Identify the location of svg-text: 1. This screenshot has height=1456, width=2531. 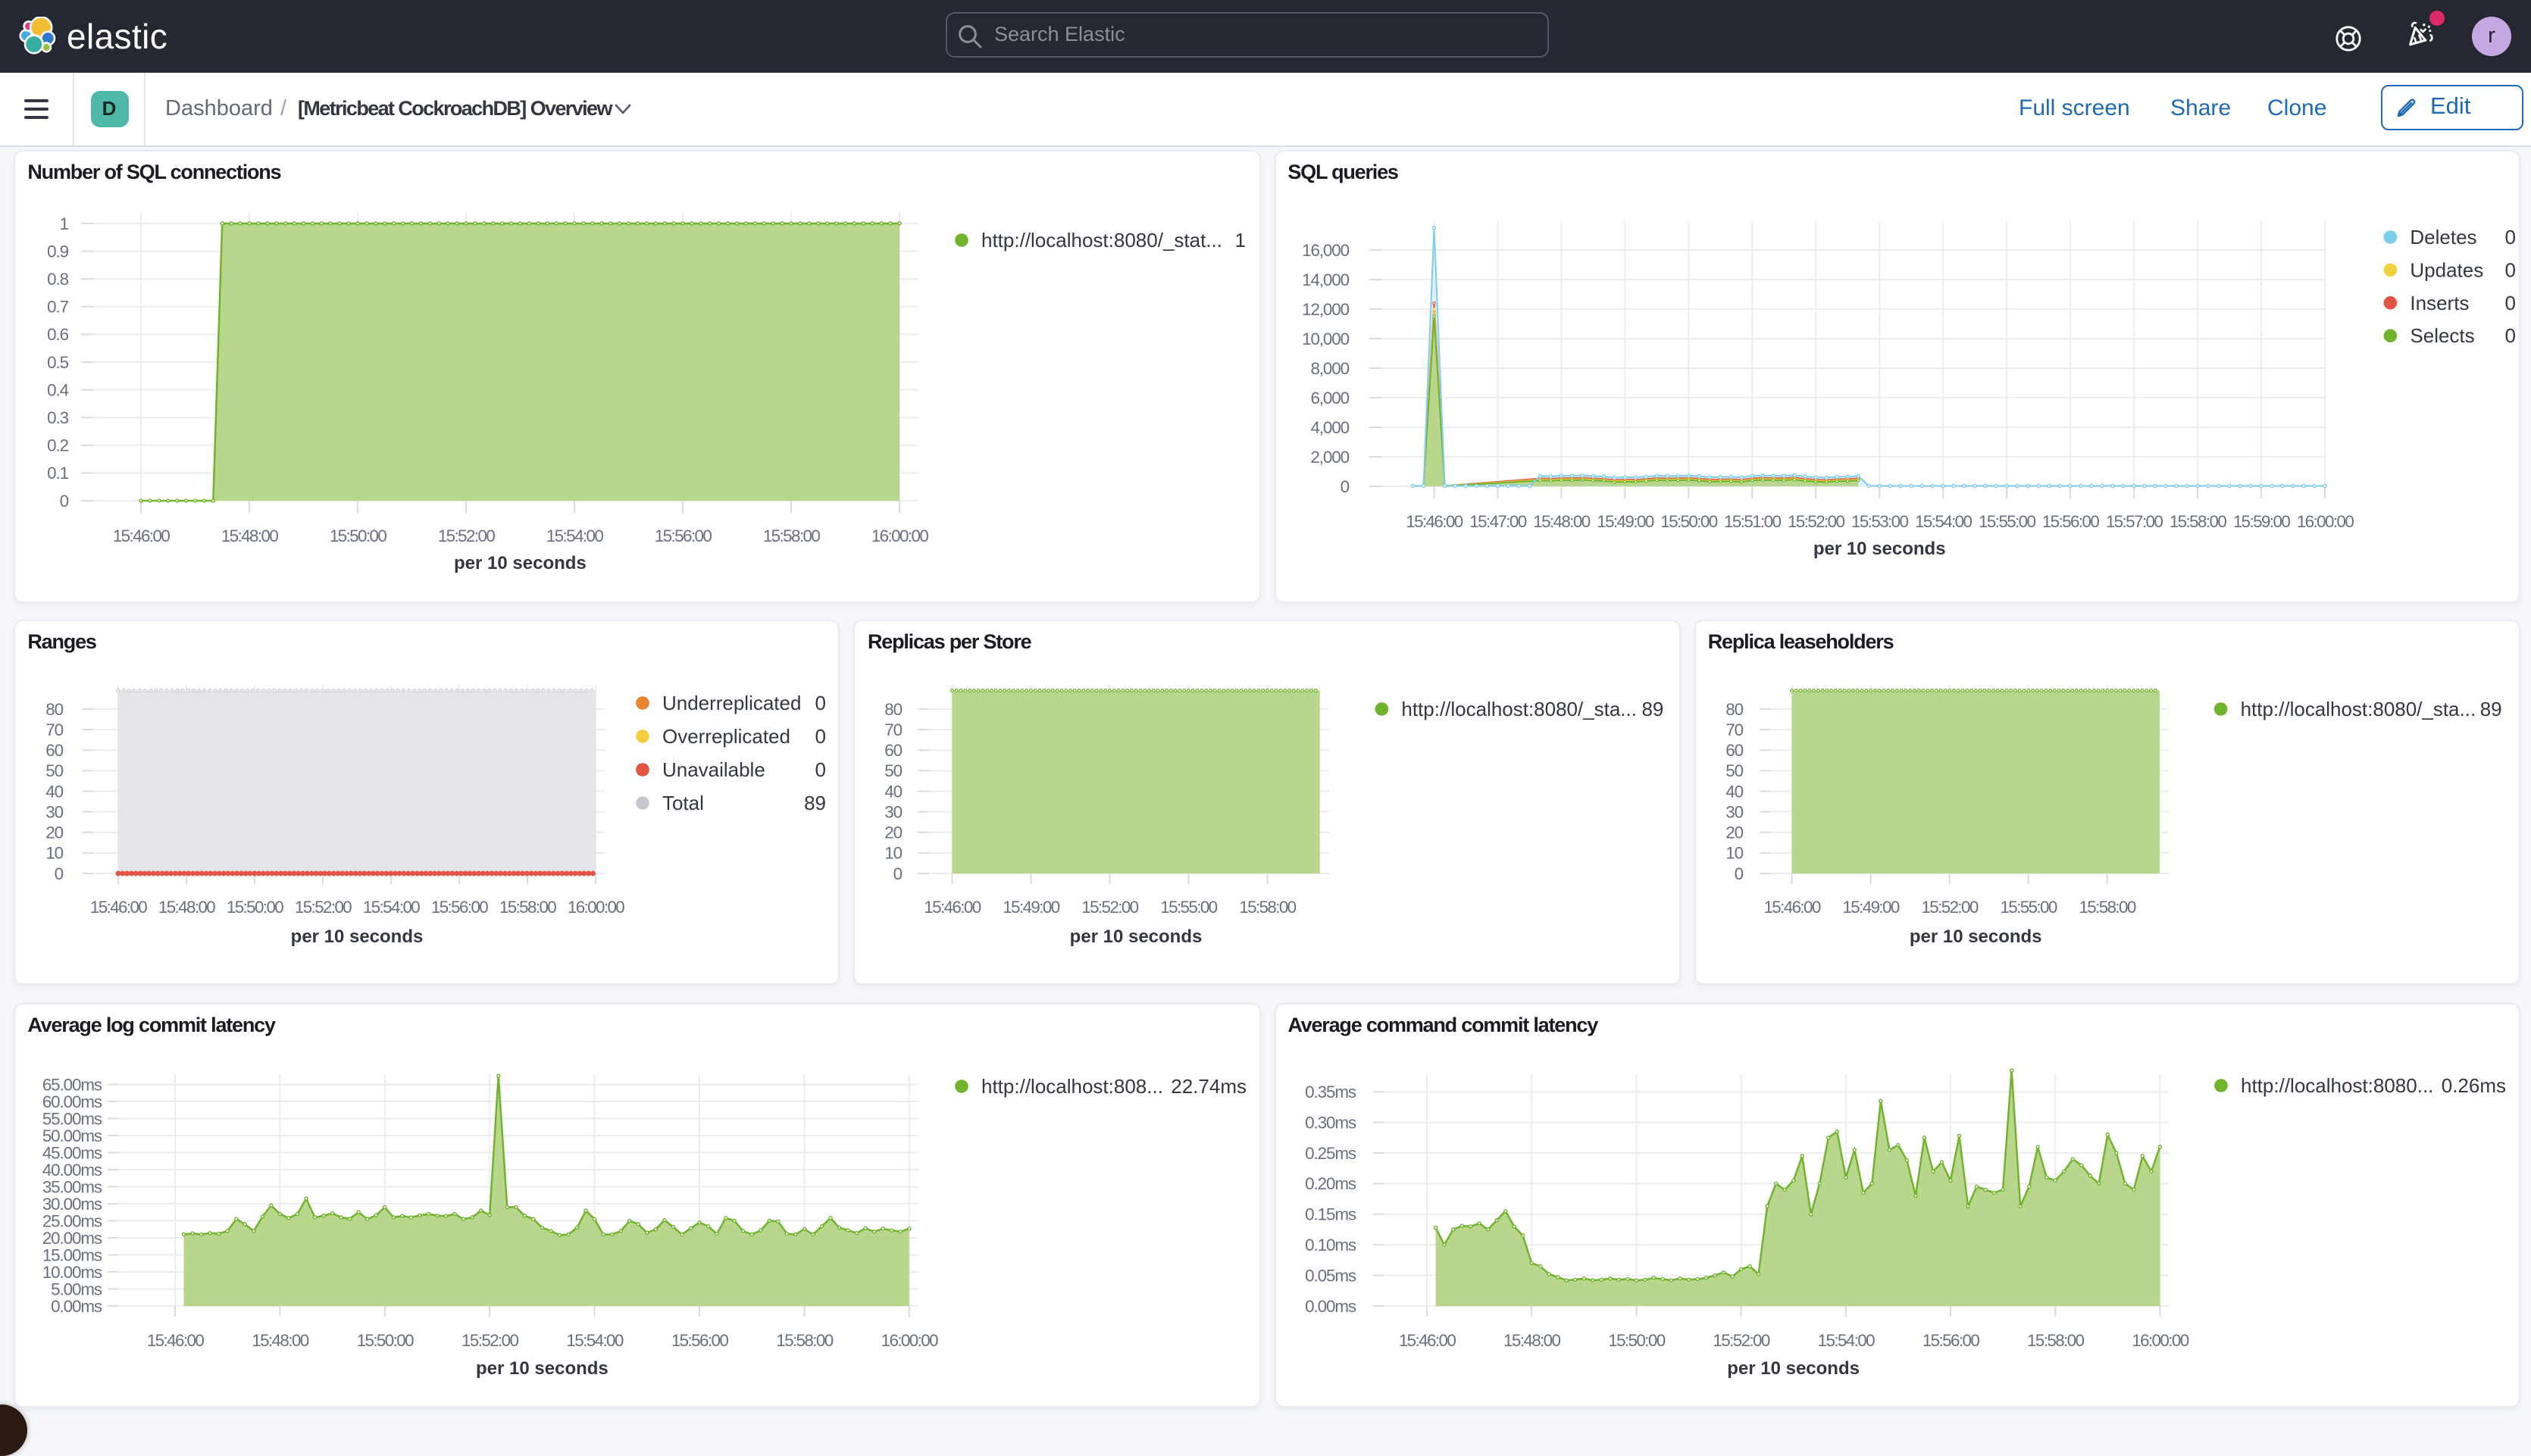
(1240, 240).